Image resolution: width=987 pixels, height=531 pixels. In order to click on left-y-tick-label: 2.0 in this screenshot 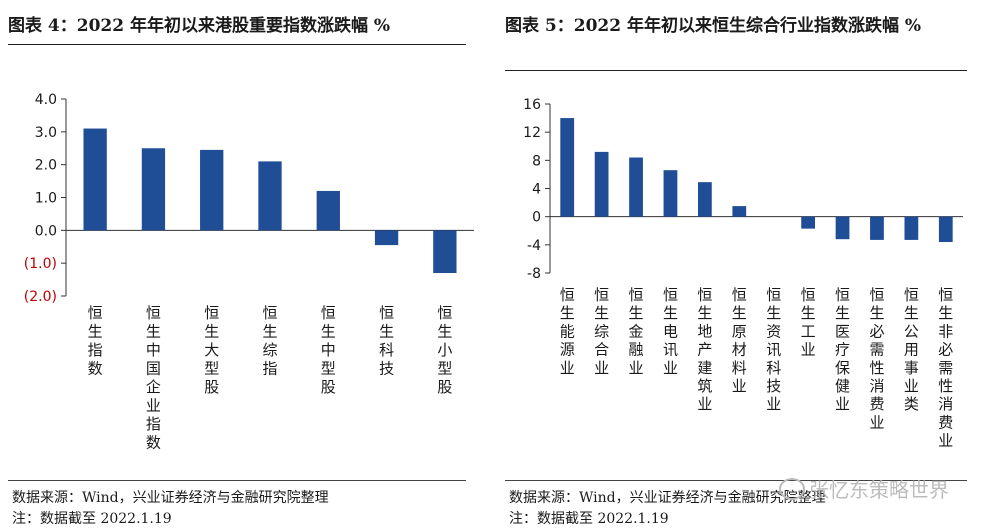, I will do `click(46, 166)`.